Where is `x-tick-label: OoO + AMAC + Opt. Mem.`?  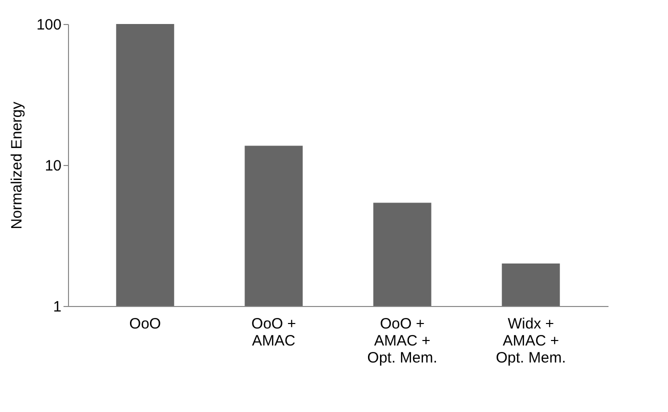
x-tick-label: OoO + AMAC + Opt. Mem. is located at coordinates (402, 341).